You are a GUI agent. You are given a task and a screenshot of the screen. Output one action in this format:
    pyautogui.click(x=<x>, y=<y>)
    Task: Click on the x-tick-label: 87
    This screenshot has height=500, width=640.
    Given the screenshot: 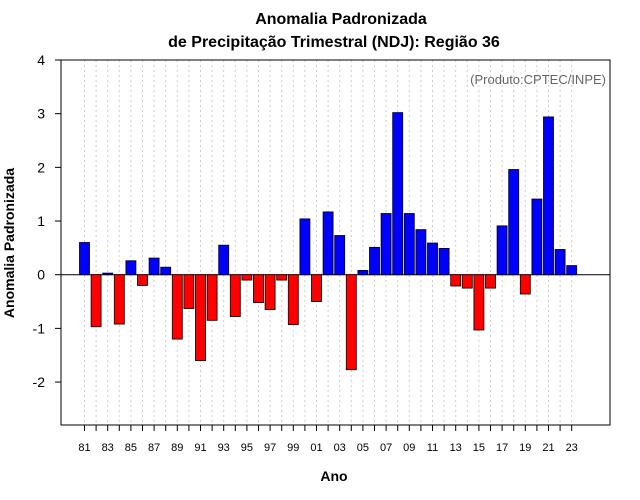 What is the action you would take?
    pyautogui.click(x=154, y=448)
    